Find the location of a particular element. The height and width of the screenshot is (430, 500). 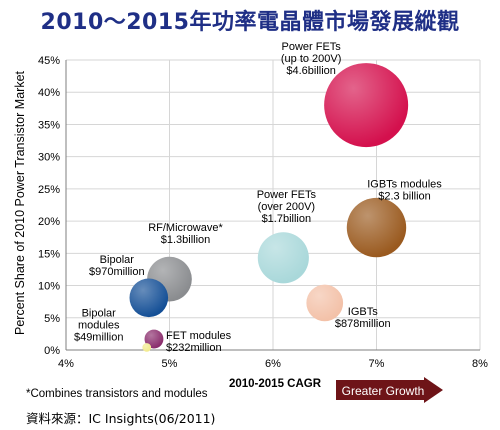

greater-growth-label: Greater Growth is located at coordinates (383, 391).